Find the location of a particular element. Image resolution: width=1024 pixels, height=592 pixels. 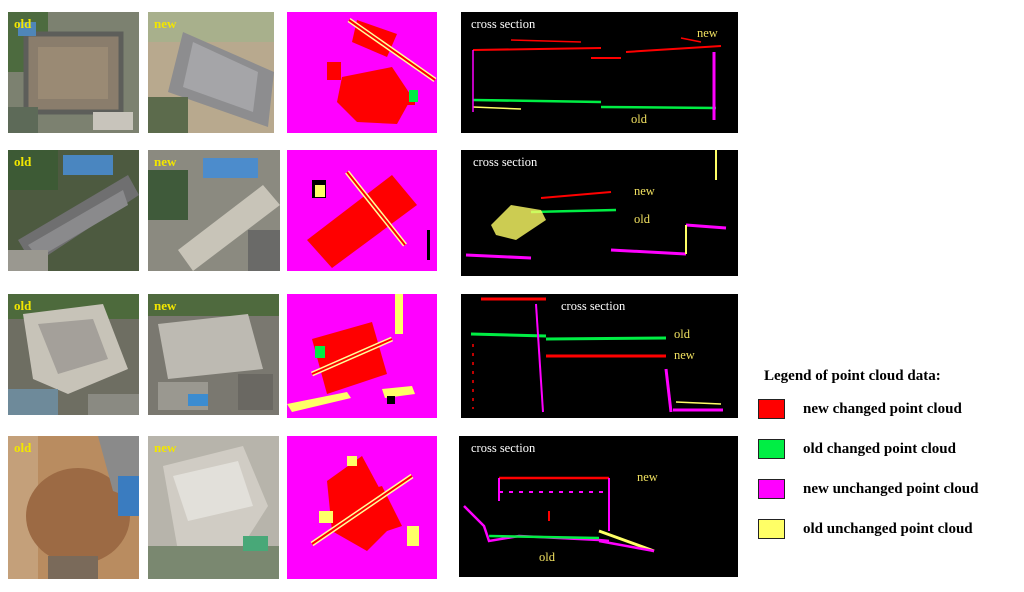

row4-new-photo: new is located at coordinates (213, 507).